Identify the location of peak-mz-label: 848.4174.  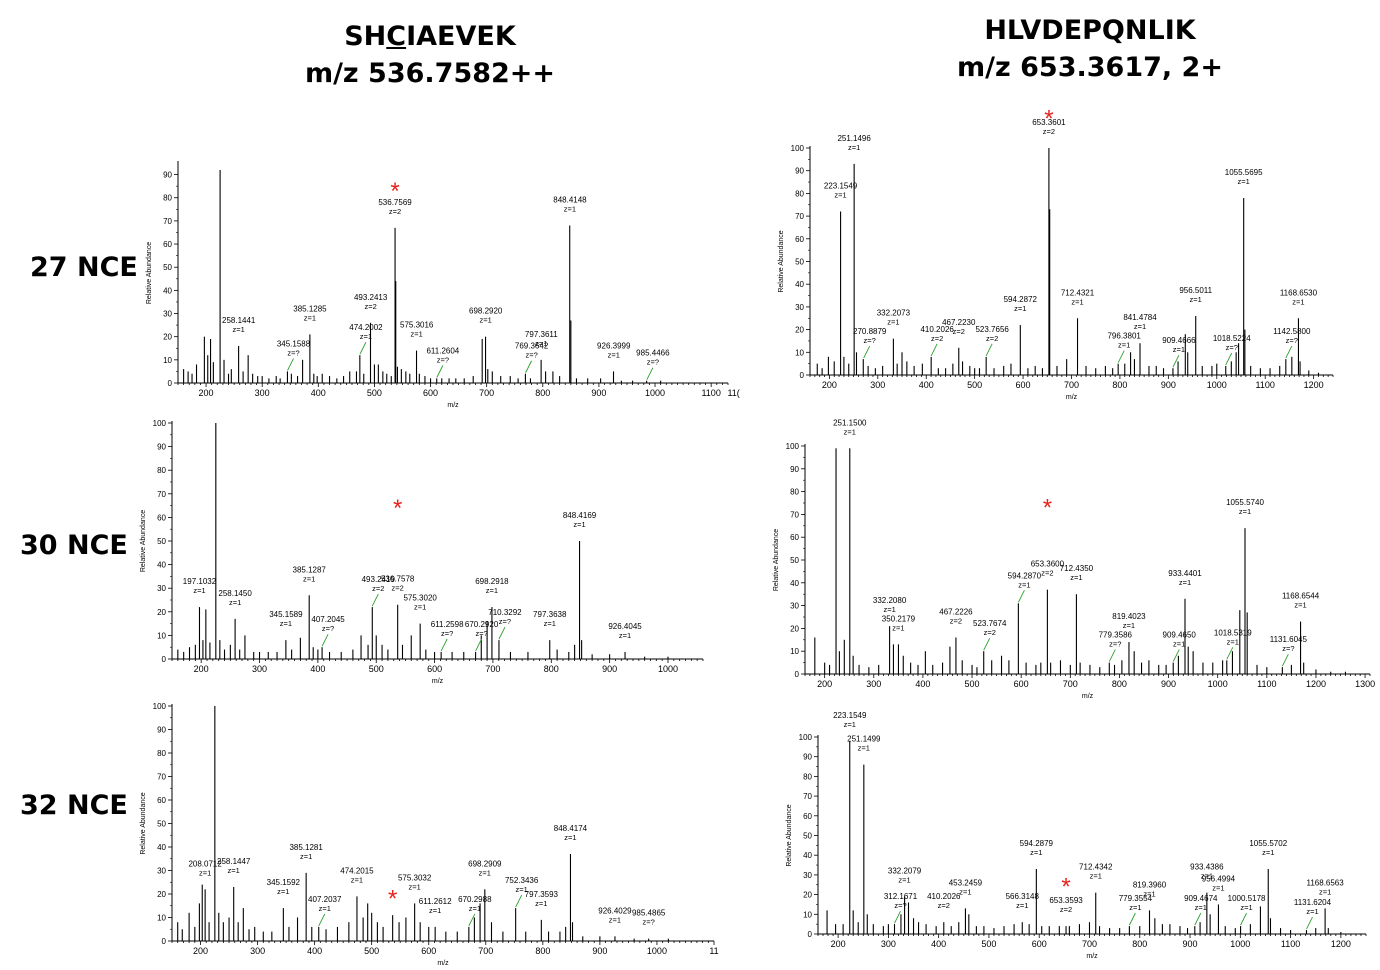
(571, 828).